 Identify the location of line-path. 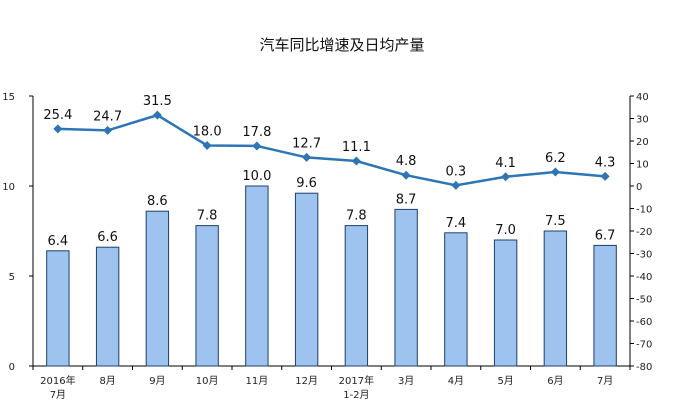
(331, 150).